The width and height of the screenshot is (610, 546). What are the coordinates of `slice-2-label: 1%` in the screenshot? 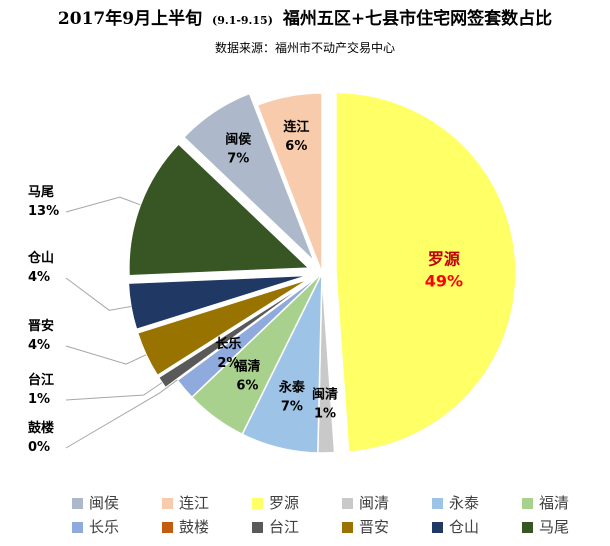 It's located at (325, 414).